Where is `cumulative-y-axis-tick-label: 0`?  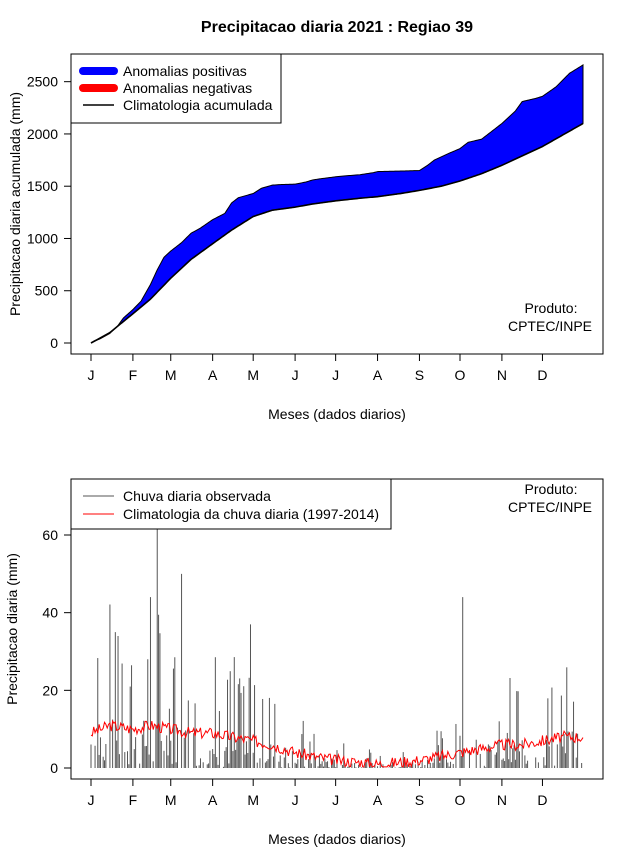
cumulative-y-axis-tick-label: 0 is located at coordinates (54, 343).